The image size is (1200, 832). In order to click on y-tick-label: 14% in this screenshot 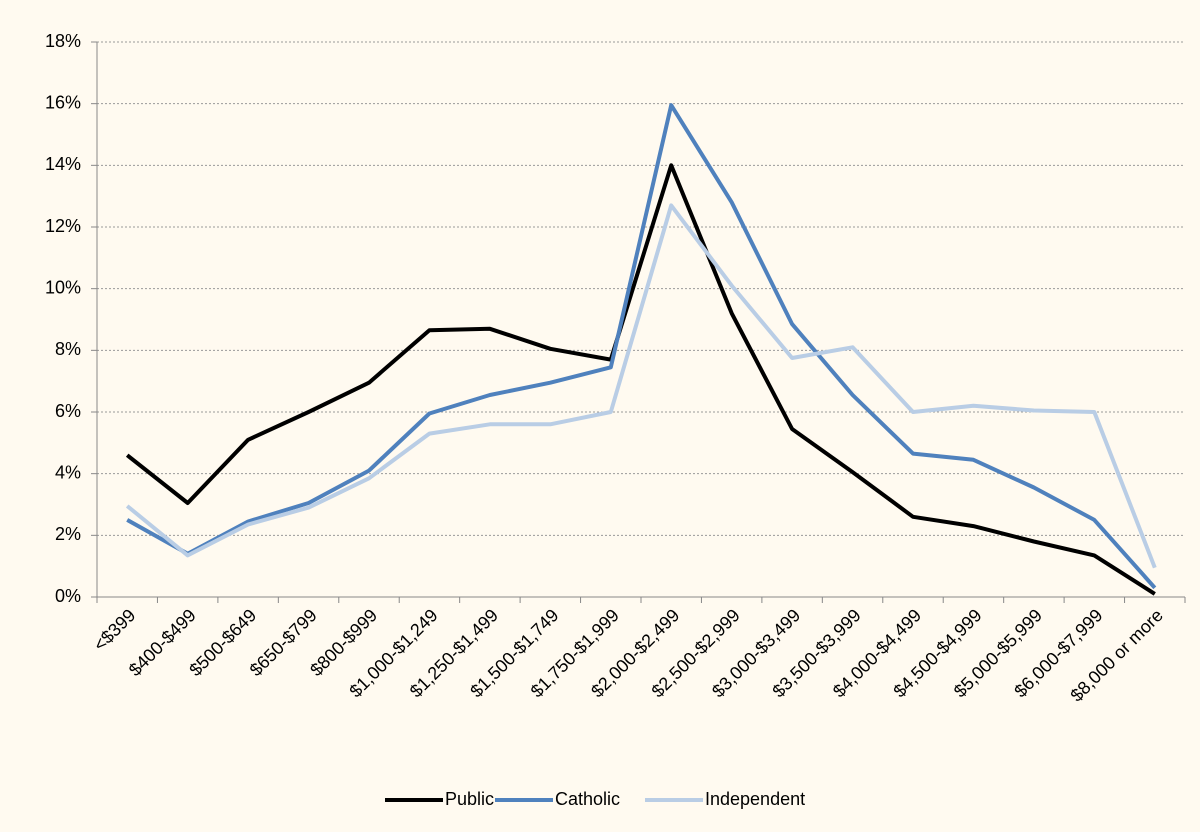, I will do `click(63, 164)`.